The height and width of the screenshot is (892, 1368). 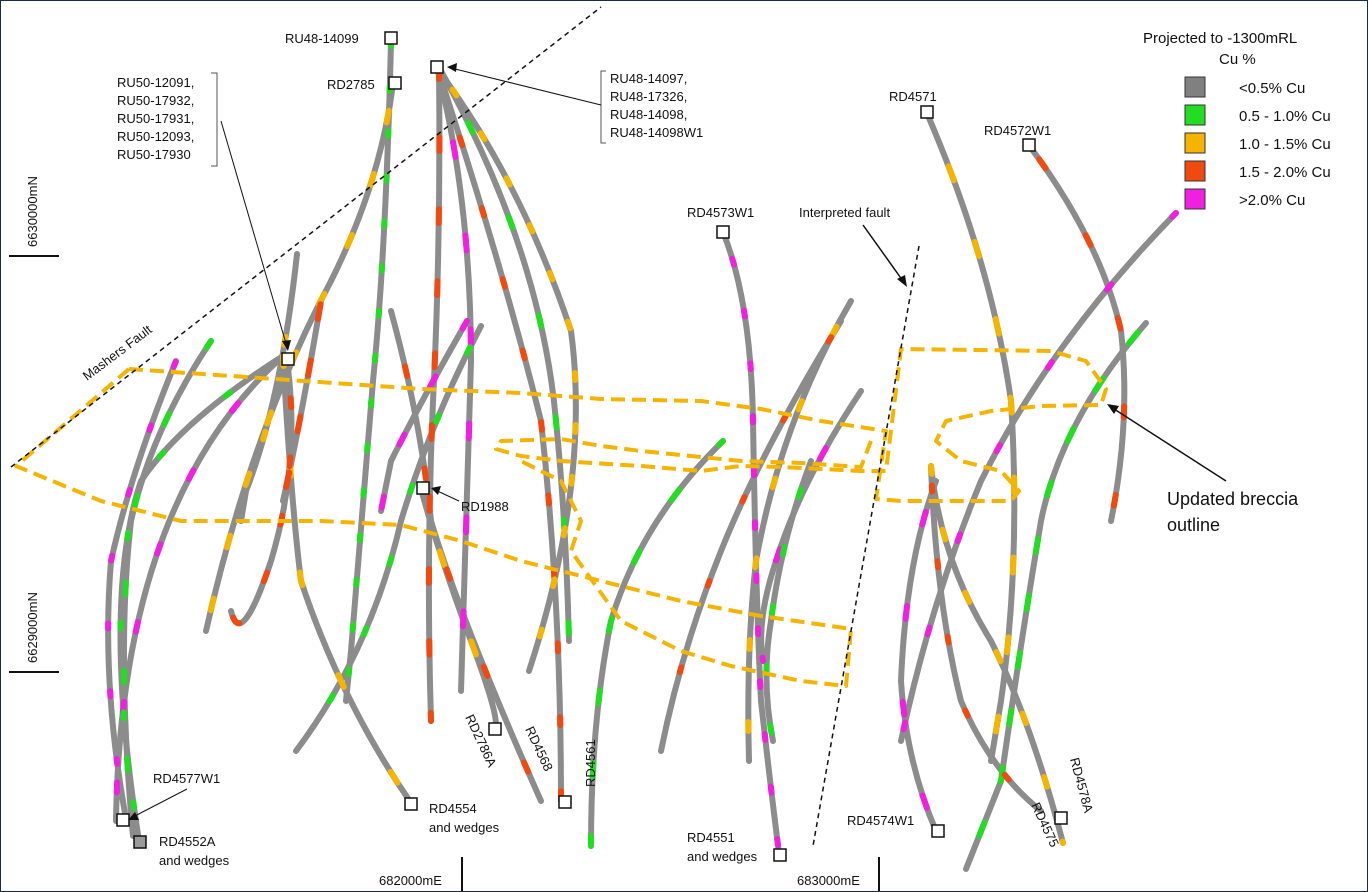 I want to click on svg-text: RU50-17930, so click(x=154, y=154).